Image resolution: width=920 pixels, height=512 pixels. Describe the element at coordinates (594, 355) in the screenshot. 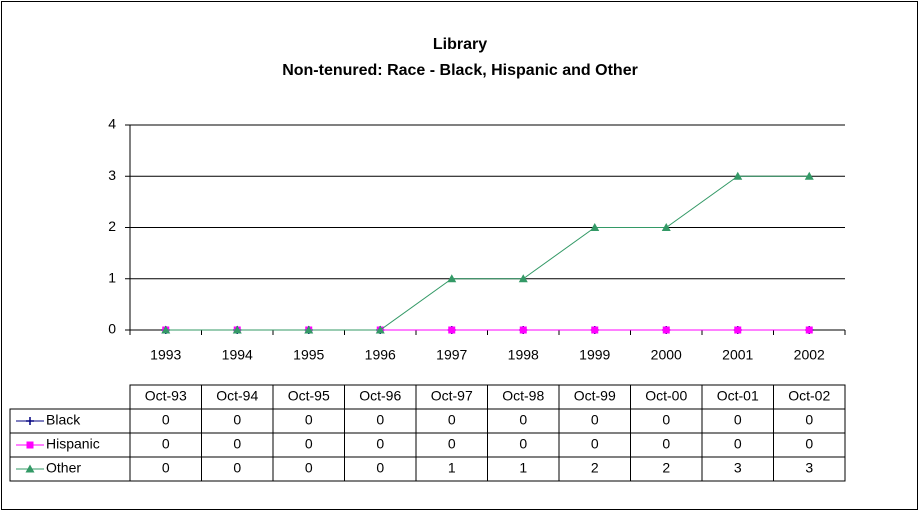

I see `x-tick-label: 1999` at that location.